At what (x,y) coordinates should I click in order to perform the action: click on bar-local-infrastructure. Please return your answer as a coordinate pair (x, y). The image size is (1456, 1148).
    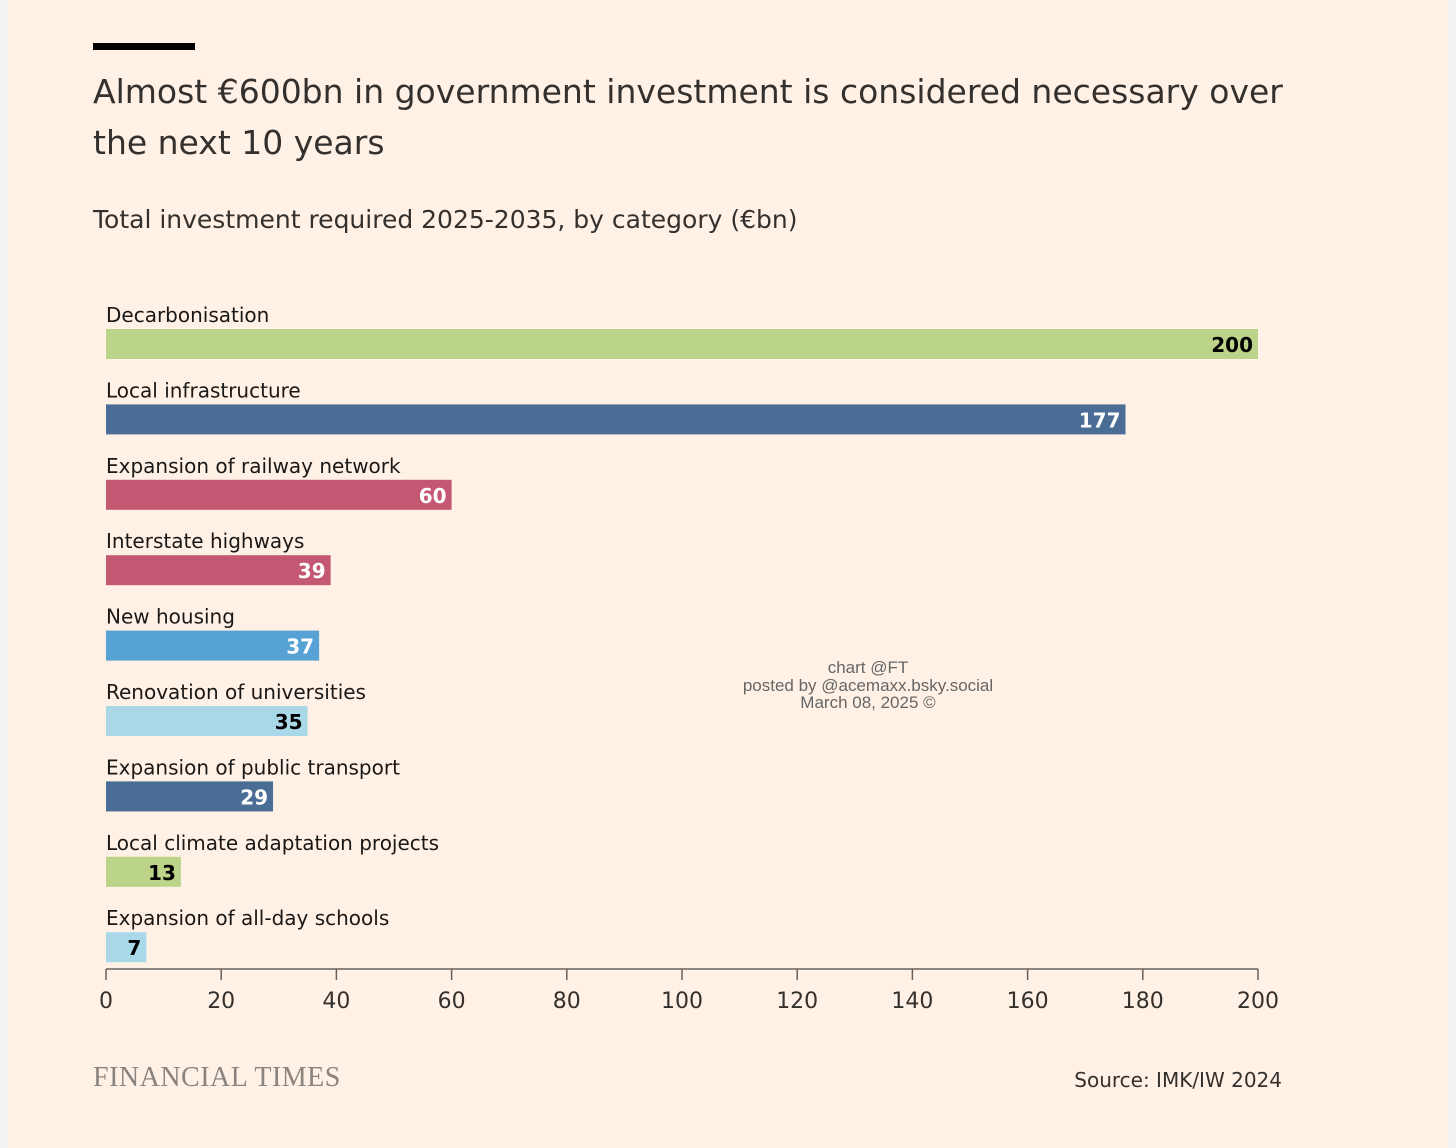
    Looking at the image, I should click on (616, 419).